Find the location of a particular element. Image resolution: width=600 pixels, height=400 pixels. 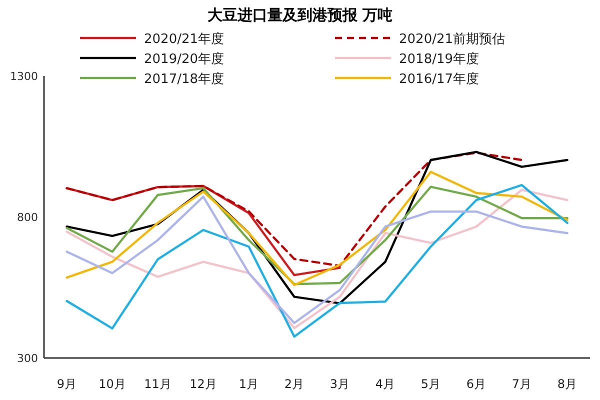

y-tick-label: 1300 is located at coordinates (24, 76).